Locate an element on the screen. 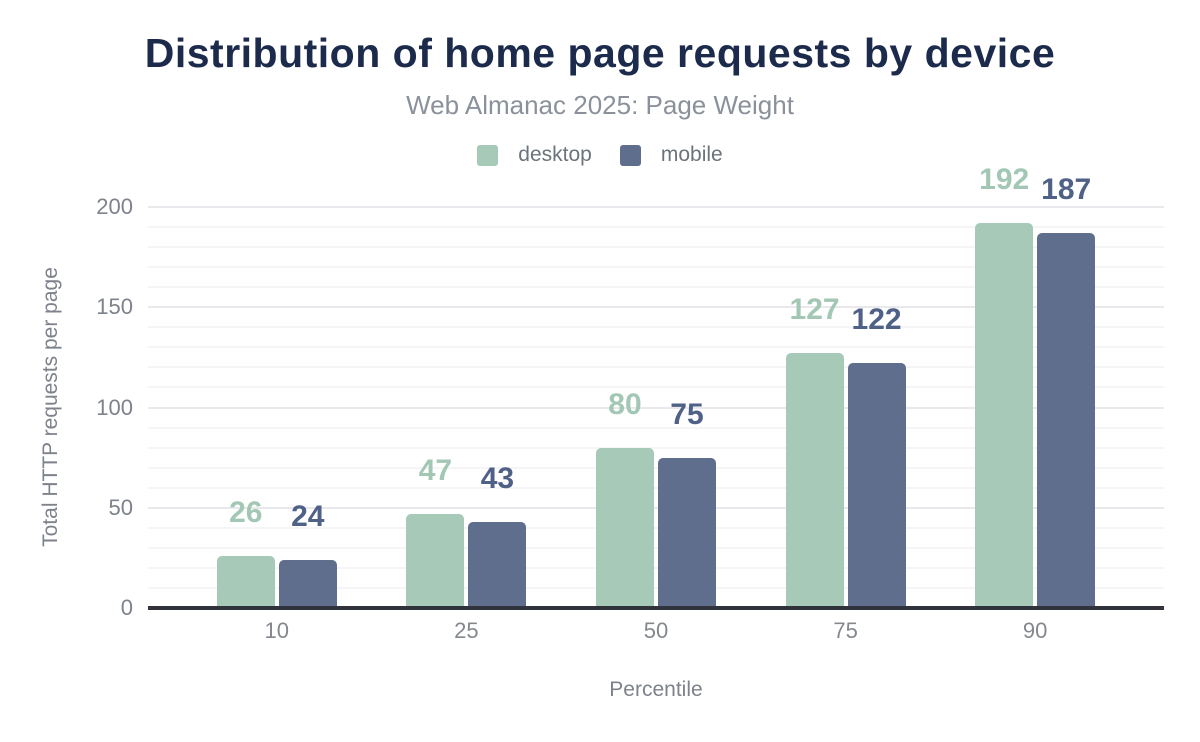 This screenshot has width=1200, height=742. legend-item-desktop: desktop is located at coordinates (534, 155).